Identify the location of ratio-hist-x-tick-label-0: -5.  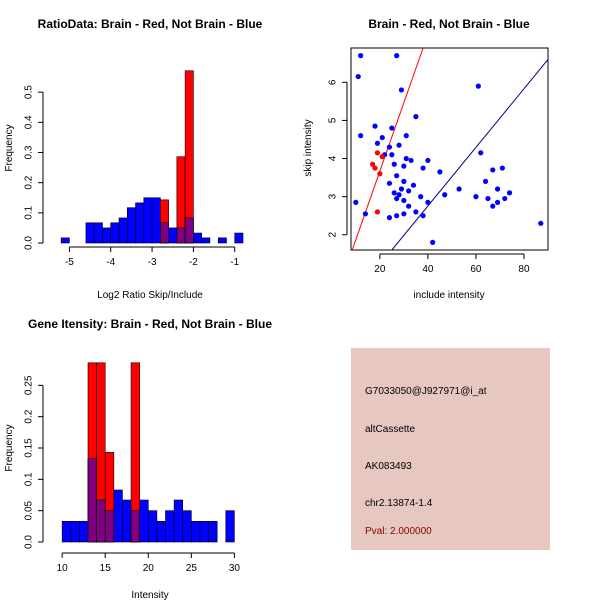
(69, 262).